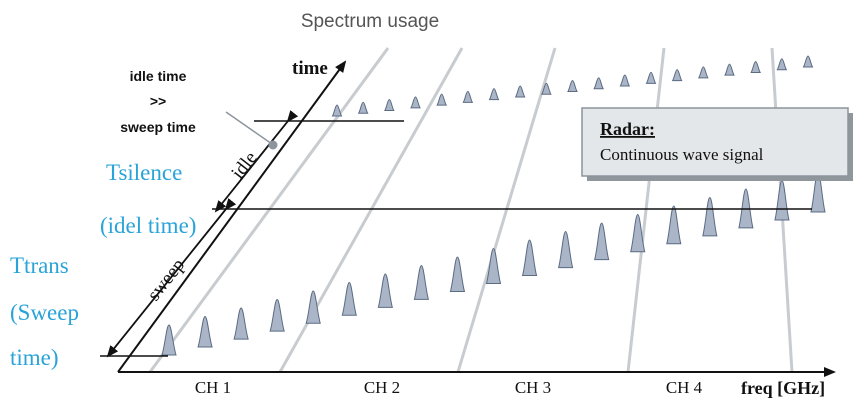 The height and width of the screenshot is (403, 860). Describe the element at coordinates (44, 312) in the screenshot. I see `sweep-paren-label: (Sweep` at that location.